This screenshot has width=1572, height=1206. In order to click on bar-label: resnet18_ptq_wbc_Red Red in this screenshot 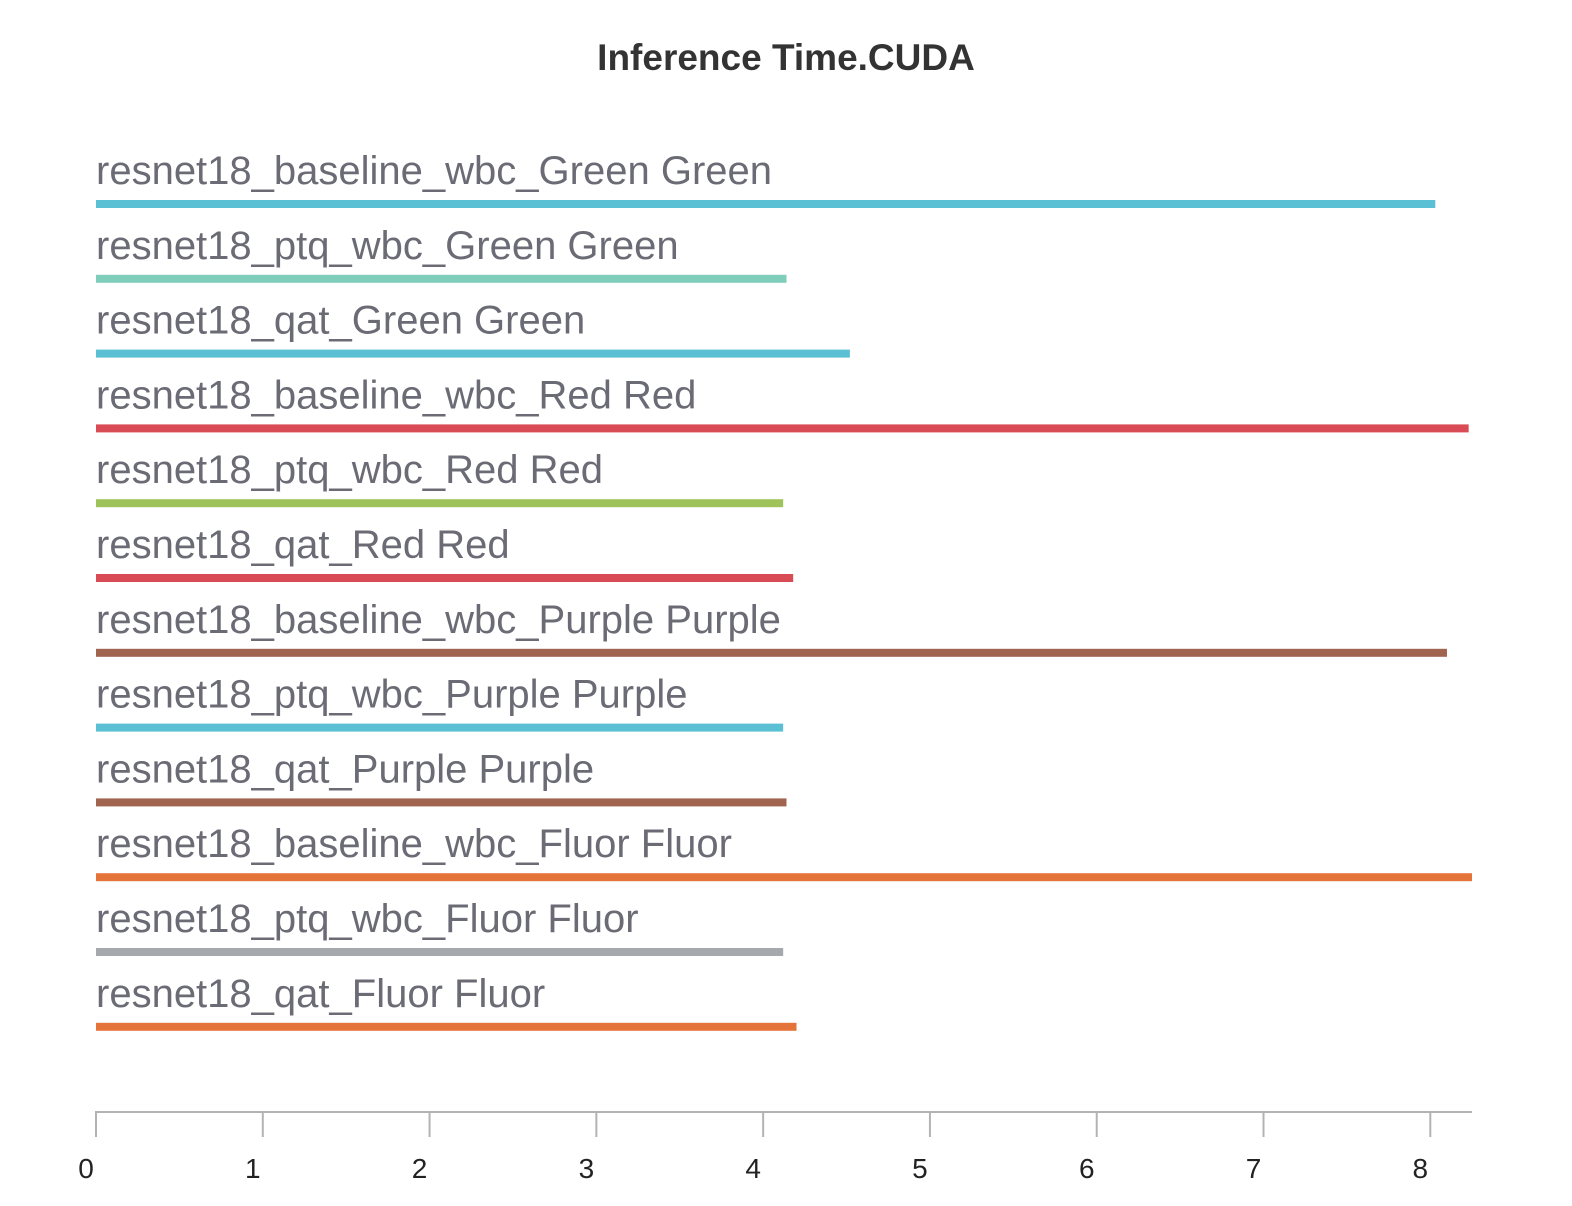, I will do `click(349, 470)`.